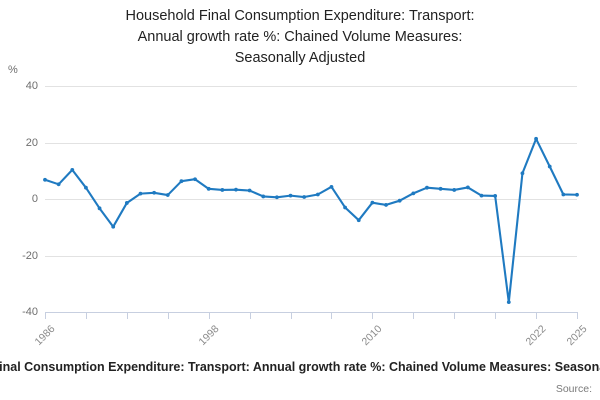 Image resolution: width=600 pixels, height=400 pixels. I want to click on y-axis-tick-label: 40, so click(31, 86).